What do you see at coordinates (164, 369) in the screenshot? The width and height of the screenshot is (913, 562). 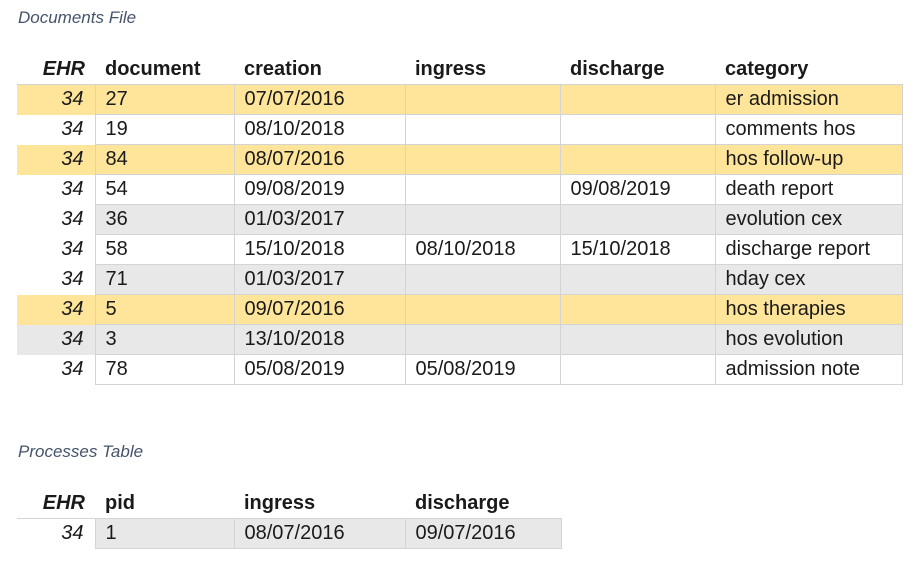 I see `cell-document: 78` at bounding box center [164, 369].